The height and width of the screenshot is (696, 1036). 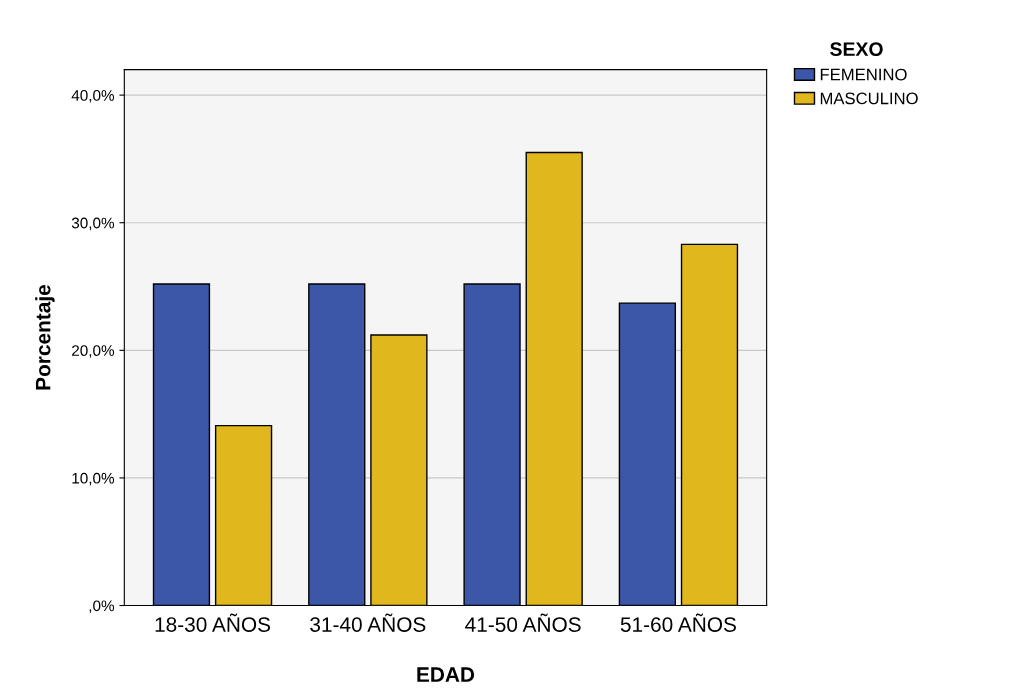 What do you see at coordinates (446, 674) in the screenshot?
I see `x-axis-title: EDAD` at bounding box center [446, 674].